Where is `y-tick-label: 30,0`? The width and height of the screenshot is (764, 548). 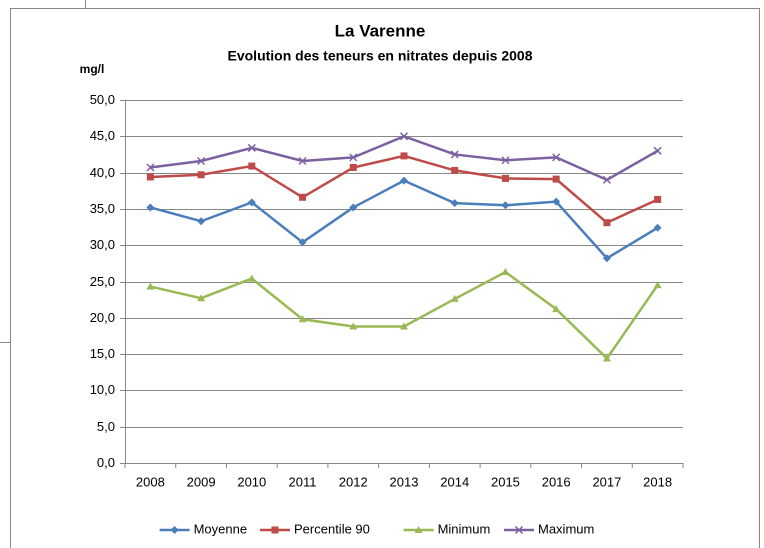
y-tick-label: 30,0 is located at coordinates (102, 244).